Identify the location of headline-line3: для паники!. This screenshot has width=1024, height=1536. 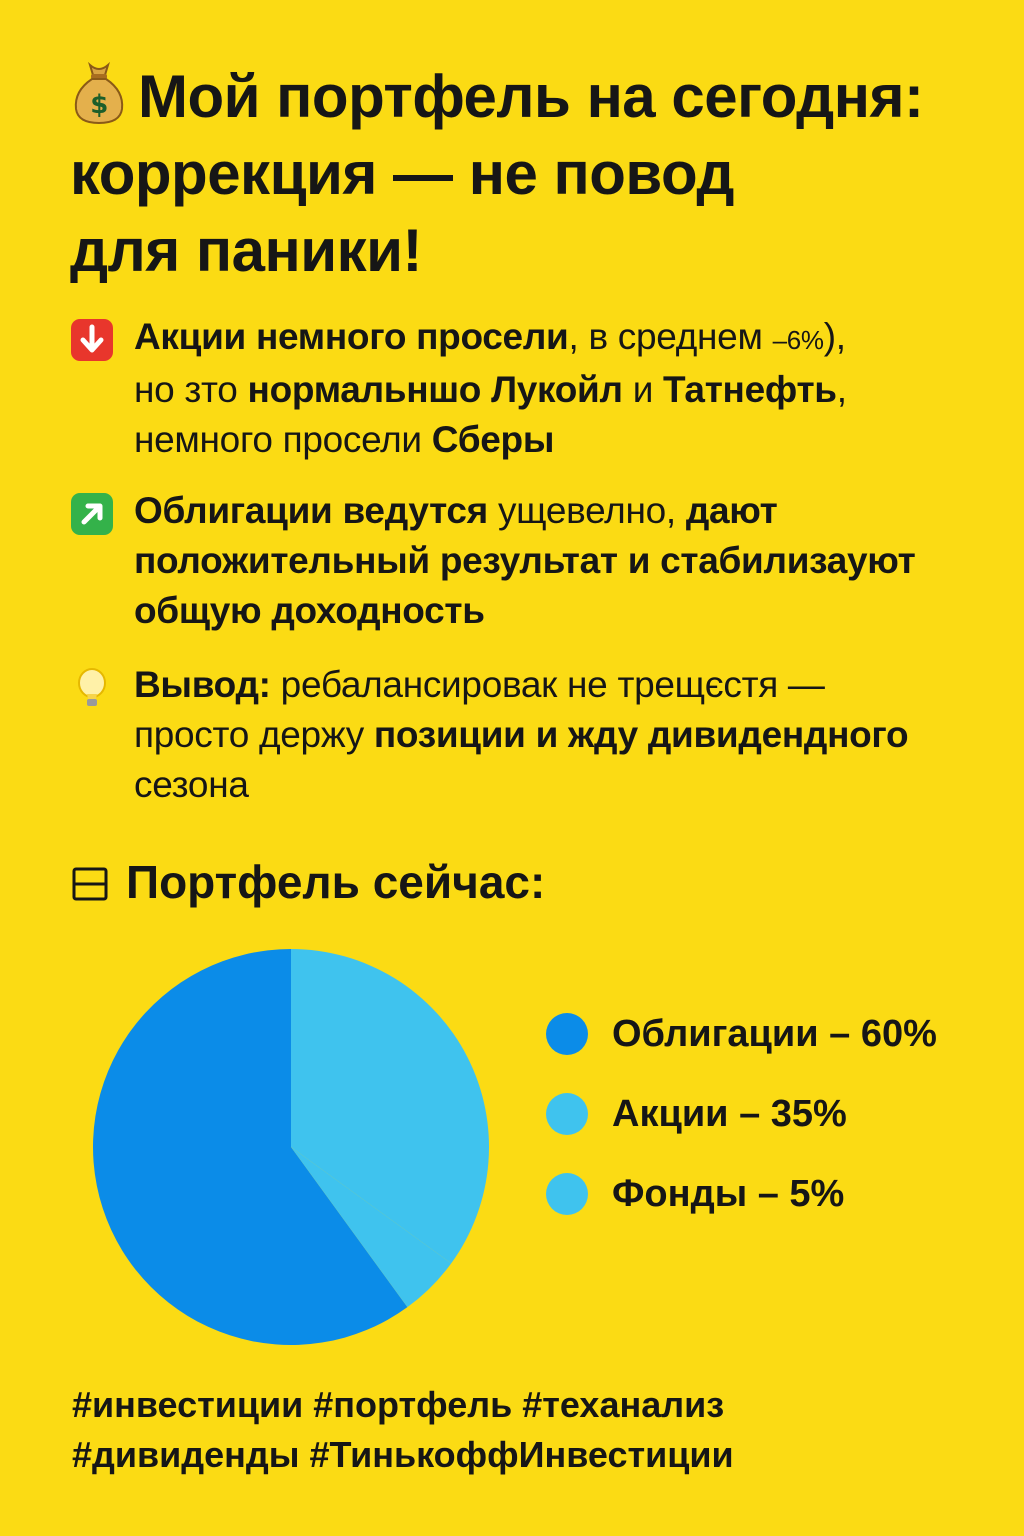
(246, 250).